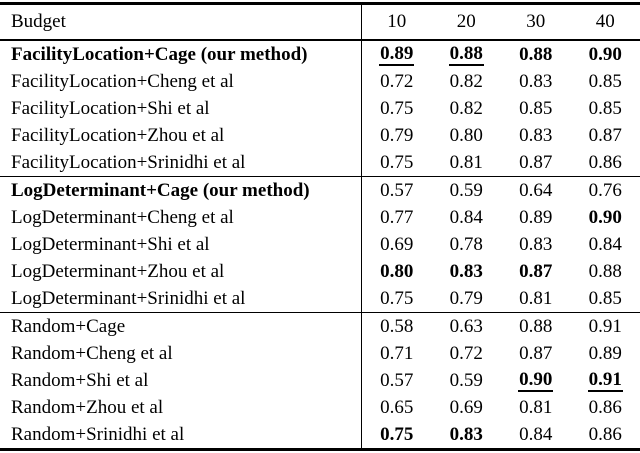 This screenshot has height=453, width=640. Describe the element at coordinates (320, 326) in the screenshot. I see `table-row: Random+Cage 0.58 0.63 0.88 0.91` at that location.